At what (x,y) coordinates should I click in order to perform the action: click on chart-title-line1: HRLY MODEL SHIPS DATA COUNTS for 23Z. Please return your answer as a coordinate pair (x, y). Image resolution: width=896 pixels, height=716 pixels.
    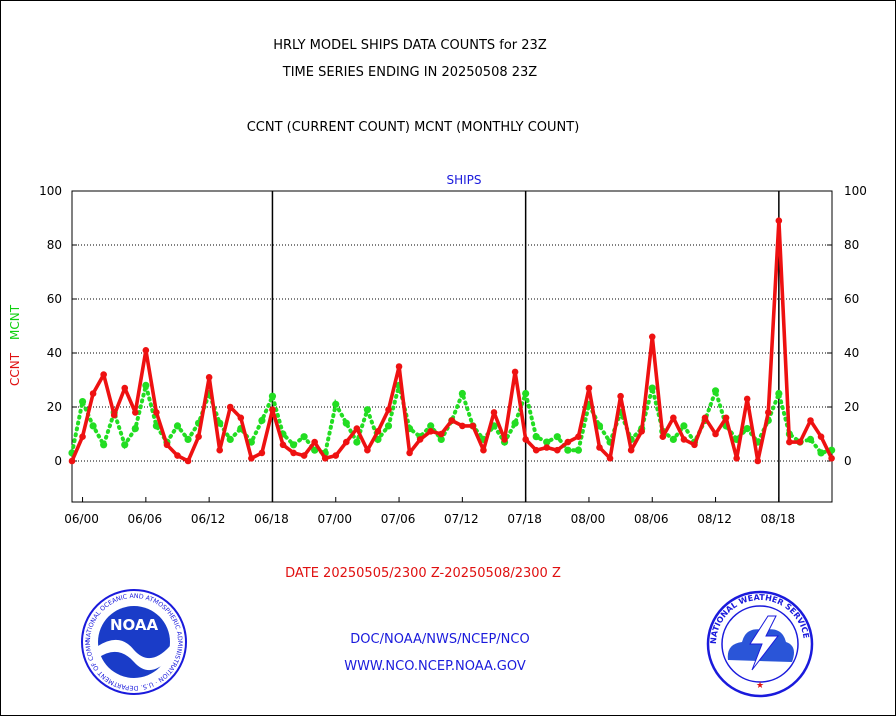
    Looking at the image, I should click on (410, 45).